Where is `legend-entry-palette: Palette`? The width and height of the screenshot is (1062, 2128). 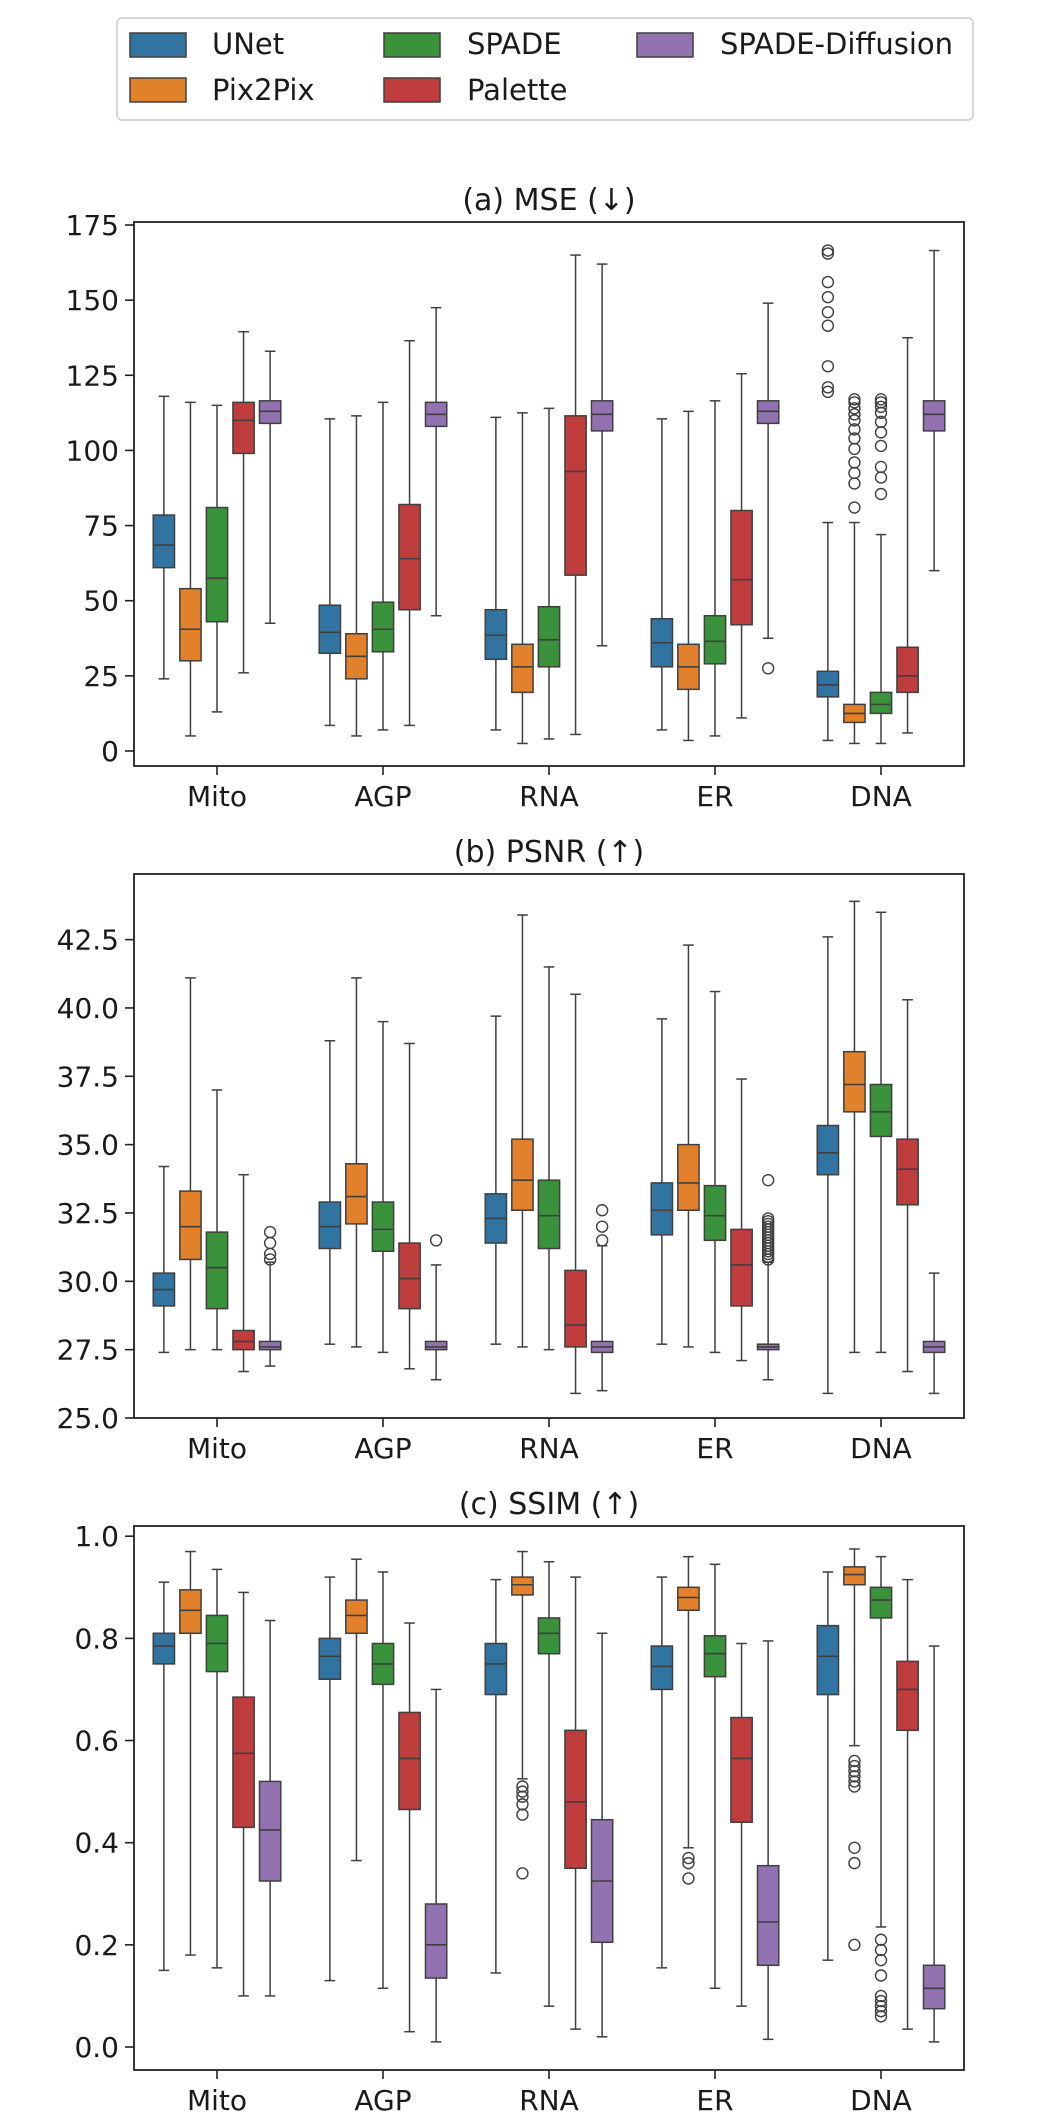
legend-entry-palette: Palette is located at coordinates (475, 90).